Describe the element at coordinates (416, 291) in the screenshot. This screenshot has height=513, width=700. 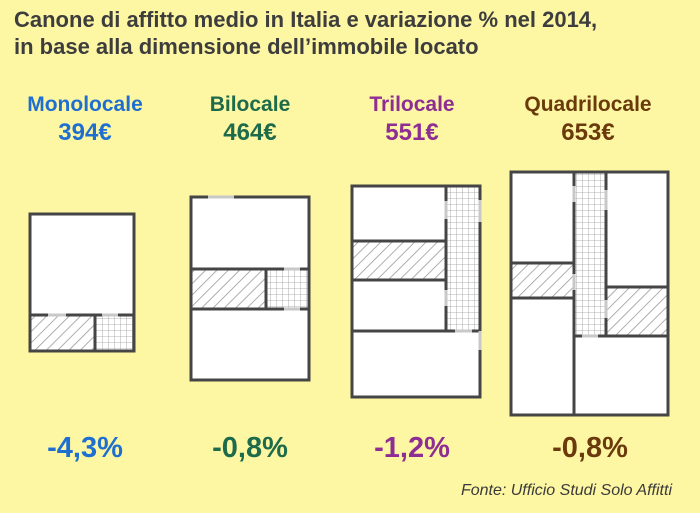
I see `floor-plan-trilocale` at that location.